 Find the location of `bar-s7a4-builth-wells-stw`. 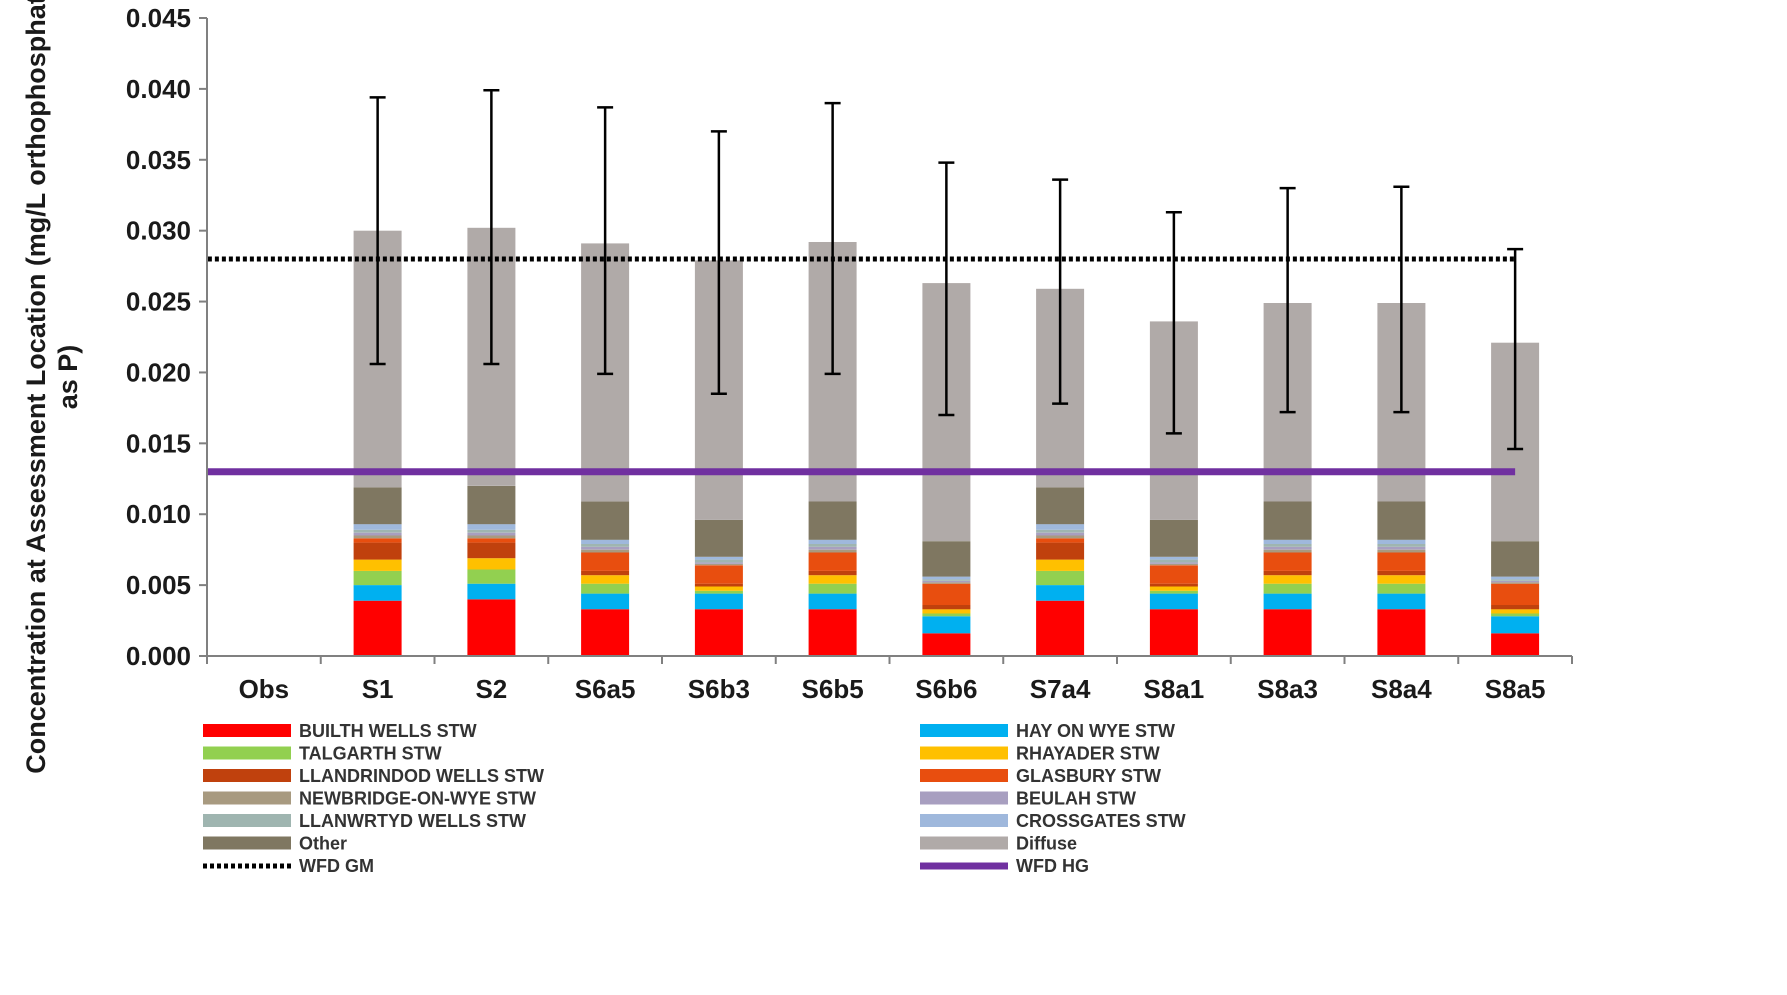

bar-s7a4-builth-wells-stw is located at coordinates (1060, 628).